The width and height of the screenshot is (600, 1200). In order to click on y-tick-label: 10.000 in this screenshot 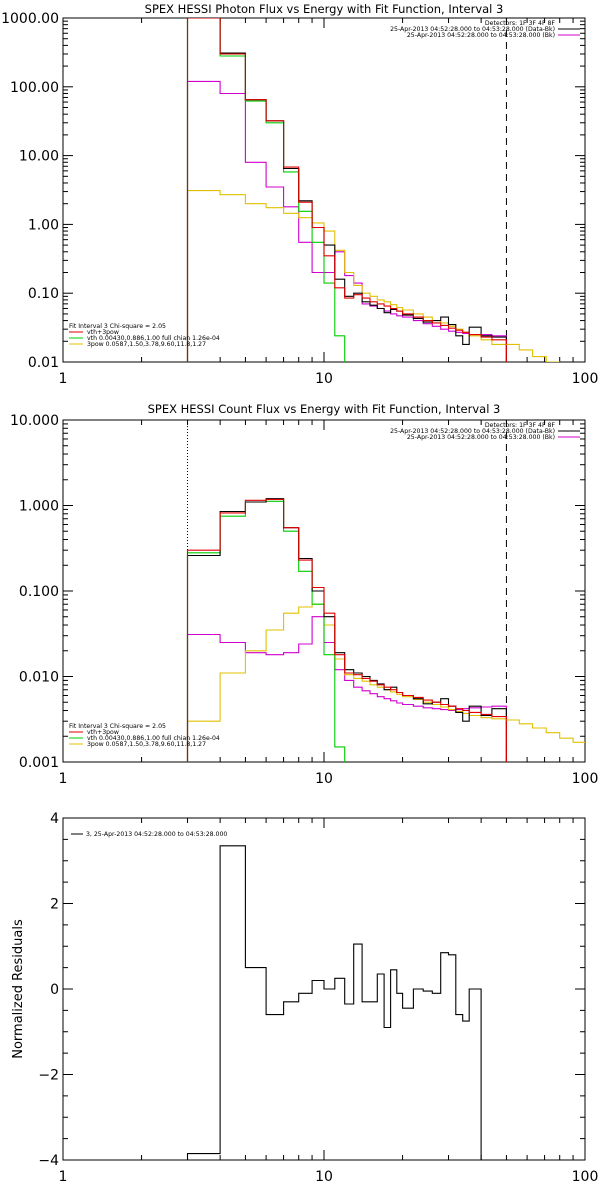, I will do `click(34, 421)`.